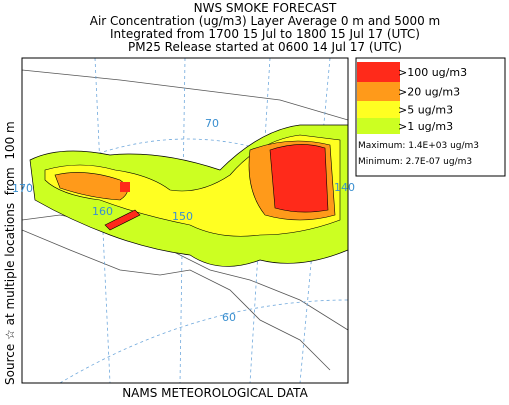  I want to click on graticule-label: 150, so click(182, 216).